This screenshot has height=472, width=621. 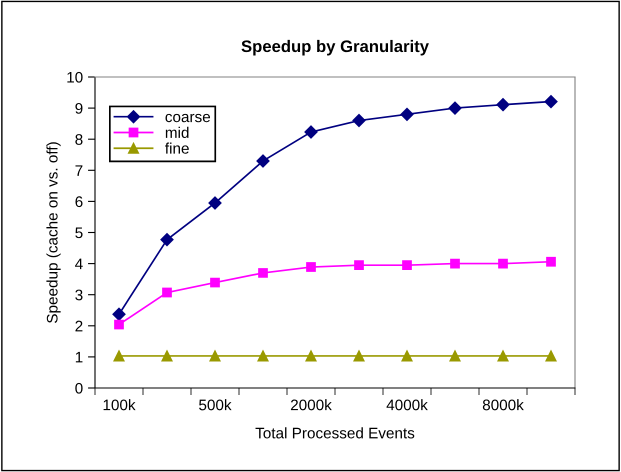 What do you see at coordinates (78, 170) in the screenshot?
I see `y-tick-label: 7` at bounding box center [78, 170].